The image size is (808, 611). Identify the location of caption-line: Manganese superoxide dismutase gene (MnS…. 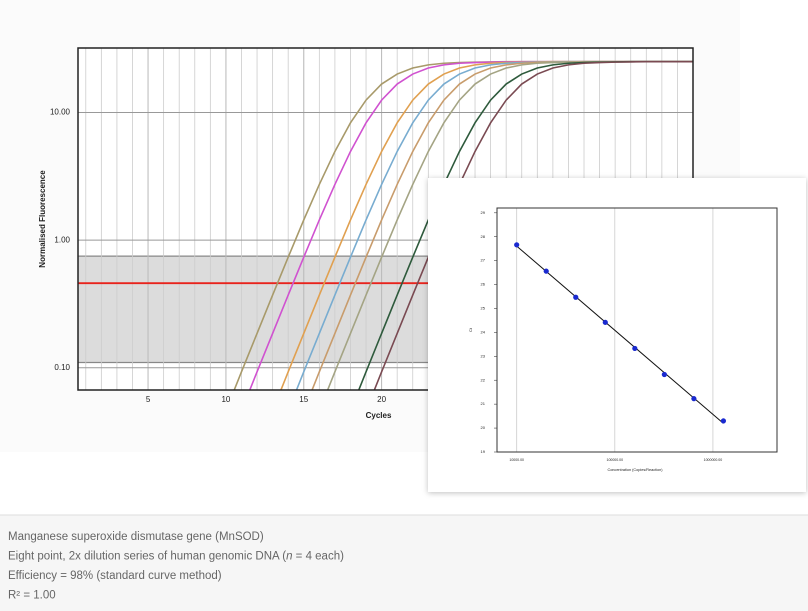
(136, 537).